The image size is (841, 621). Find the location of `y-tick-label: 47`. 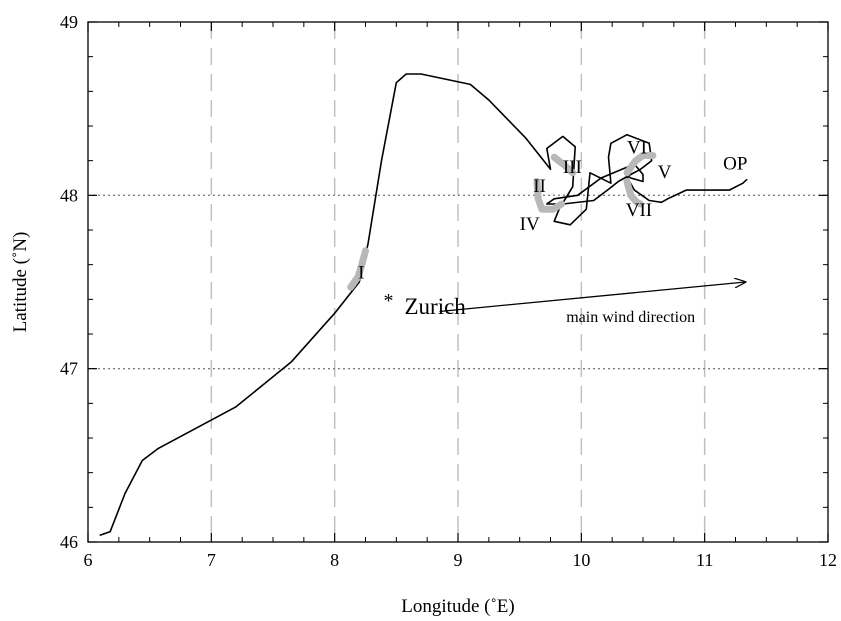

y-tick-label: 47 is located at coordinates (69, 369).